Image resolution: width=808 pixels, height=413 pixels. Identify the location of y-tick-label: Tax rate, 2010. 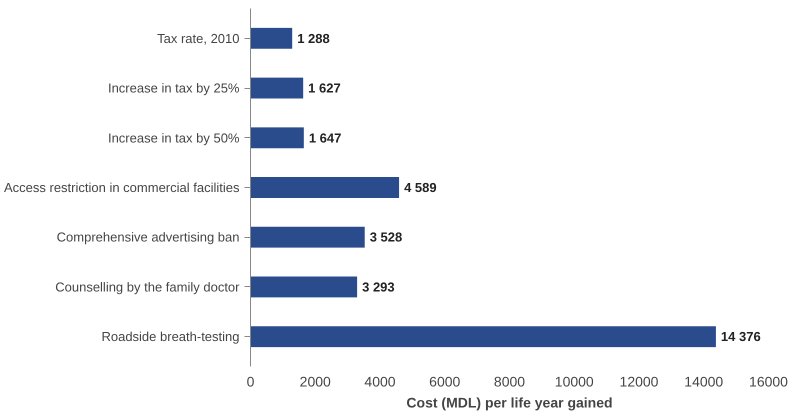
(198, 38).